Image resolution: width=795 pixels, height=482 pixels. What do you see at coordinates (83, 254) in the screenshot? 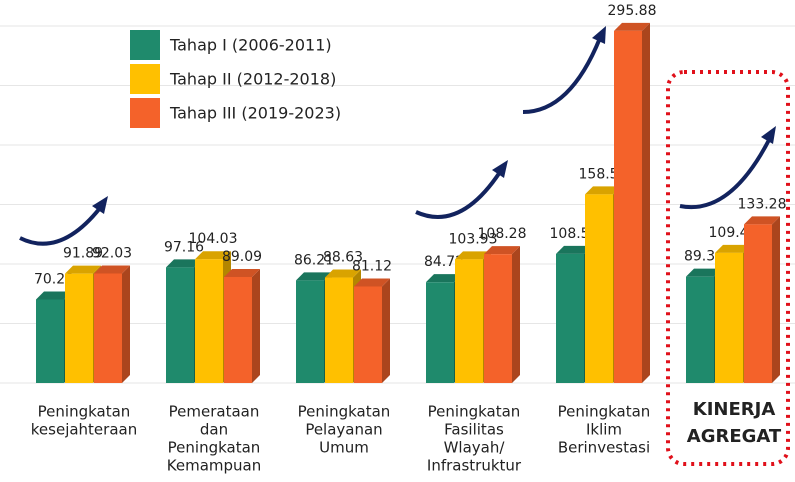
I see `data-label: 91.89` at bounding box center [83, 254].